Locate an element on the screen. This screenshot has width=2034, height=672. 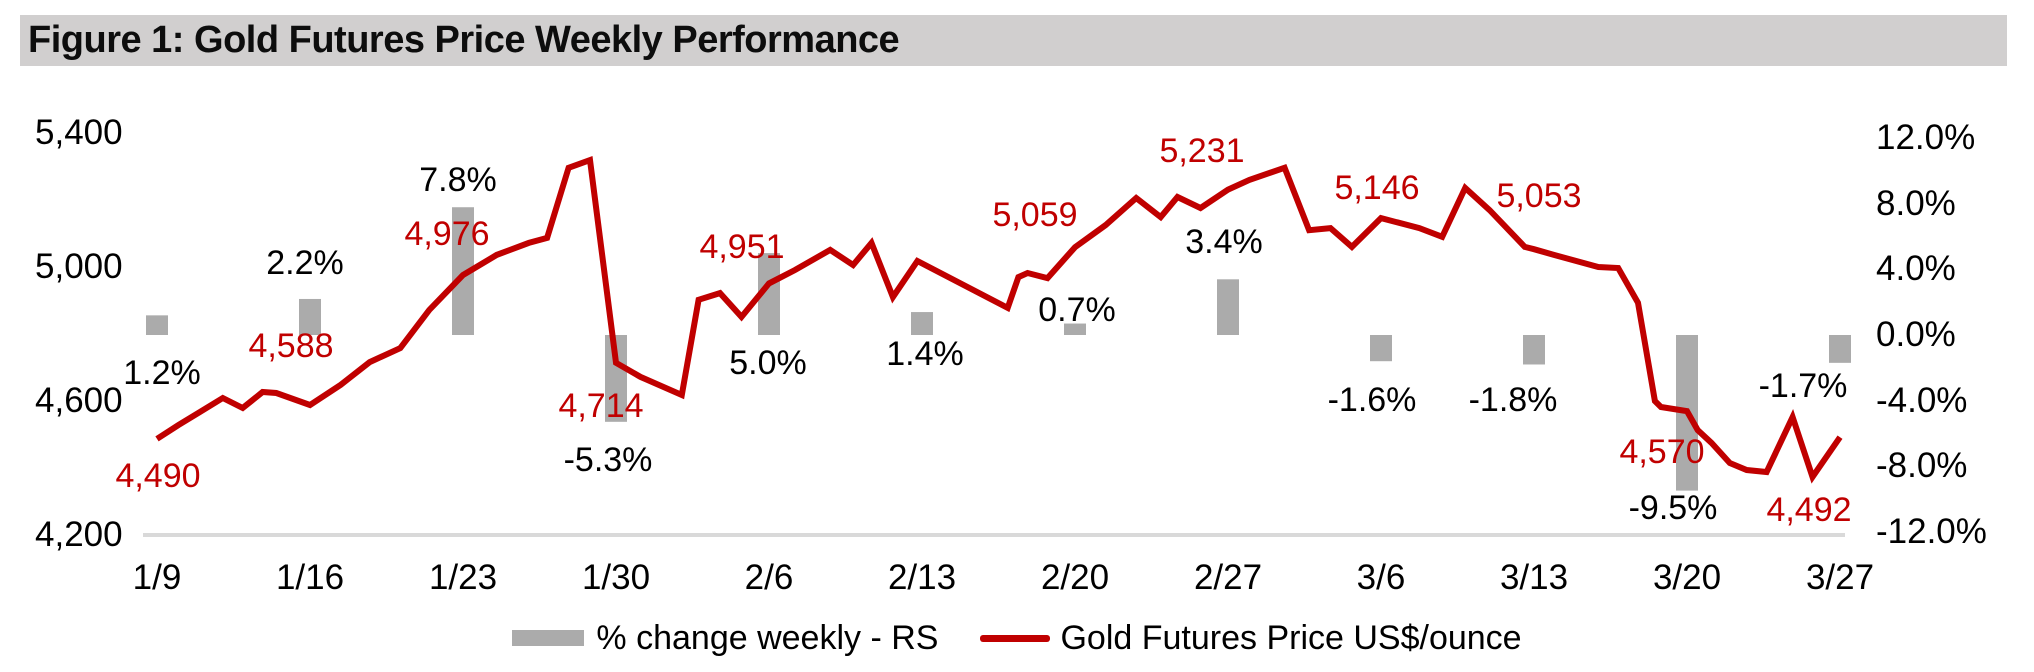
bar-1/16 is located at coordinates (310, 316).